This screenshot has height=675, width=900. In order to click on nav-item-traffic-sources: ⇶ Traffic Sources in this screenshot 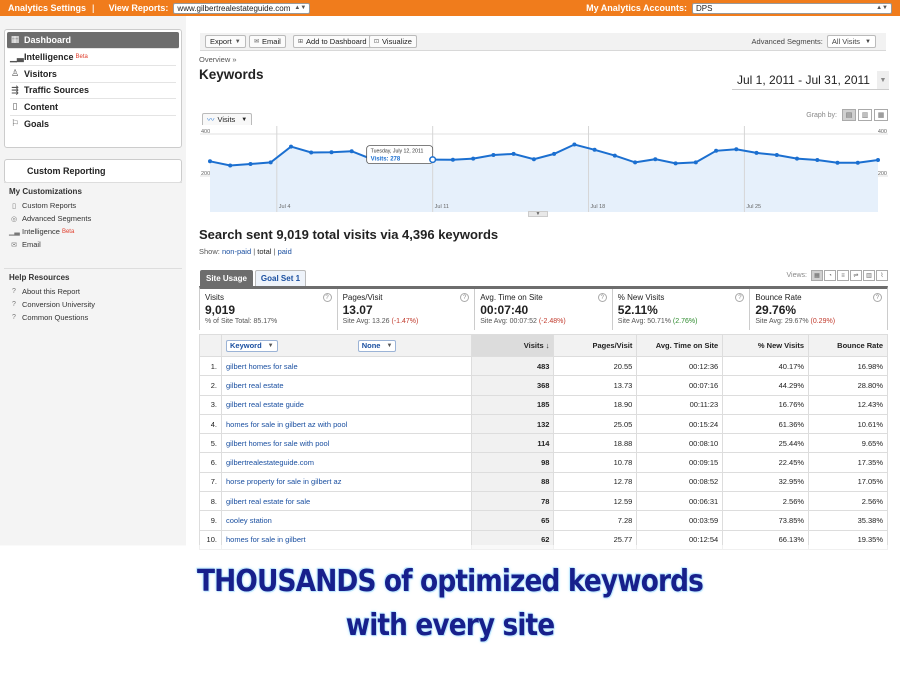, I will do `click(93, 91)`.